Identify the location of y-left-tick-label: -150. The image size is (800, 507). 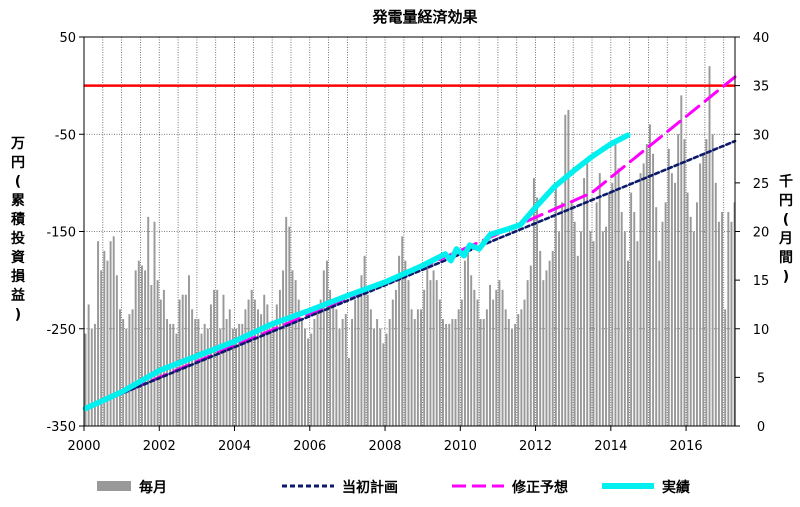
(61, 233).